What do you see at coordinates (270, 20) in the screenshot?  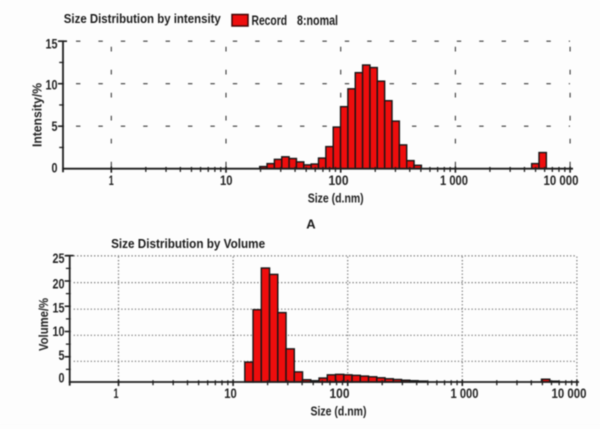 I see `svg-text: Record` at bounding box center [270, 20].